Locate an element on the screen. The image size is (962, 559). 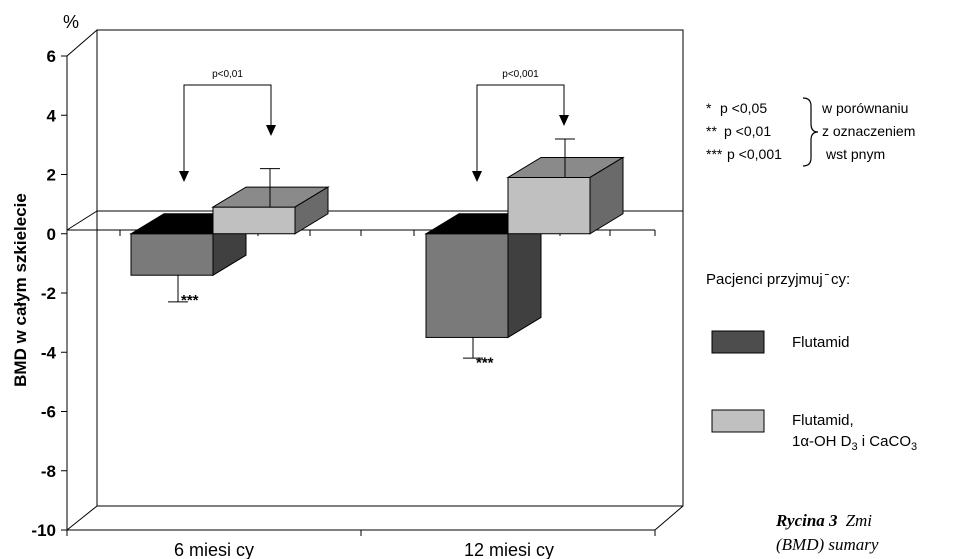
note-brace is located at coordinates (810, 132).